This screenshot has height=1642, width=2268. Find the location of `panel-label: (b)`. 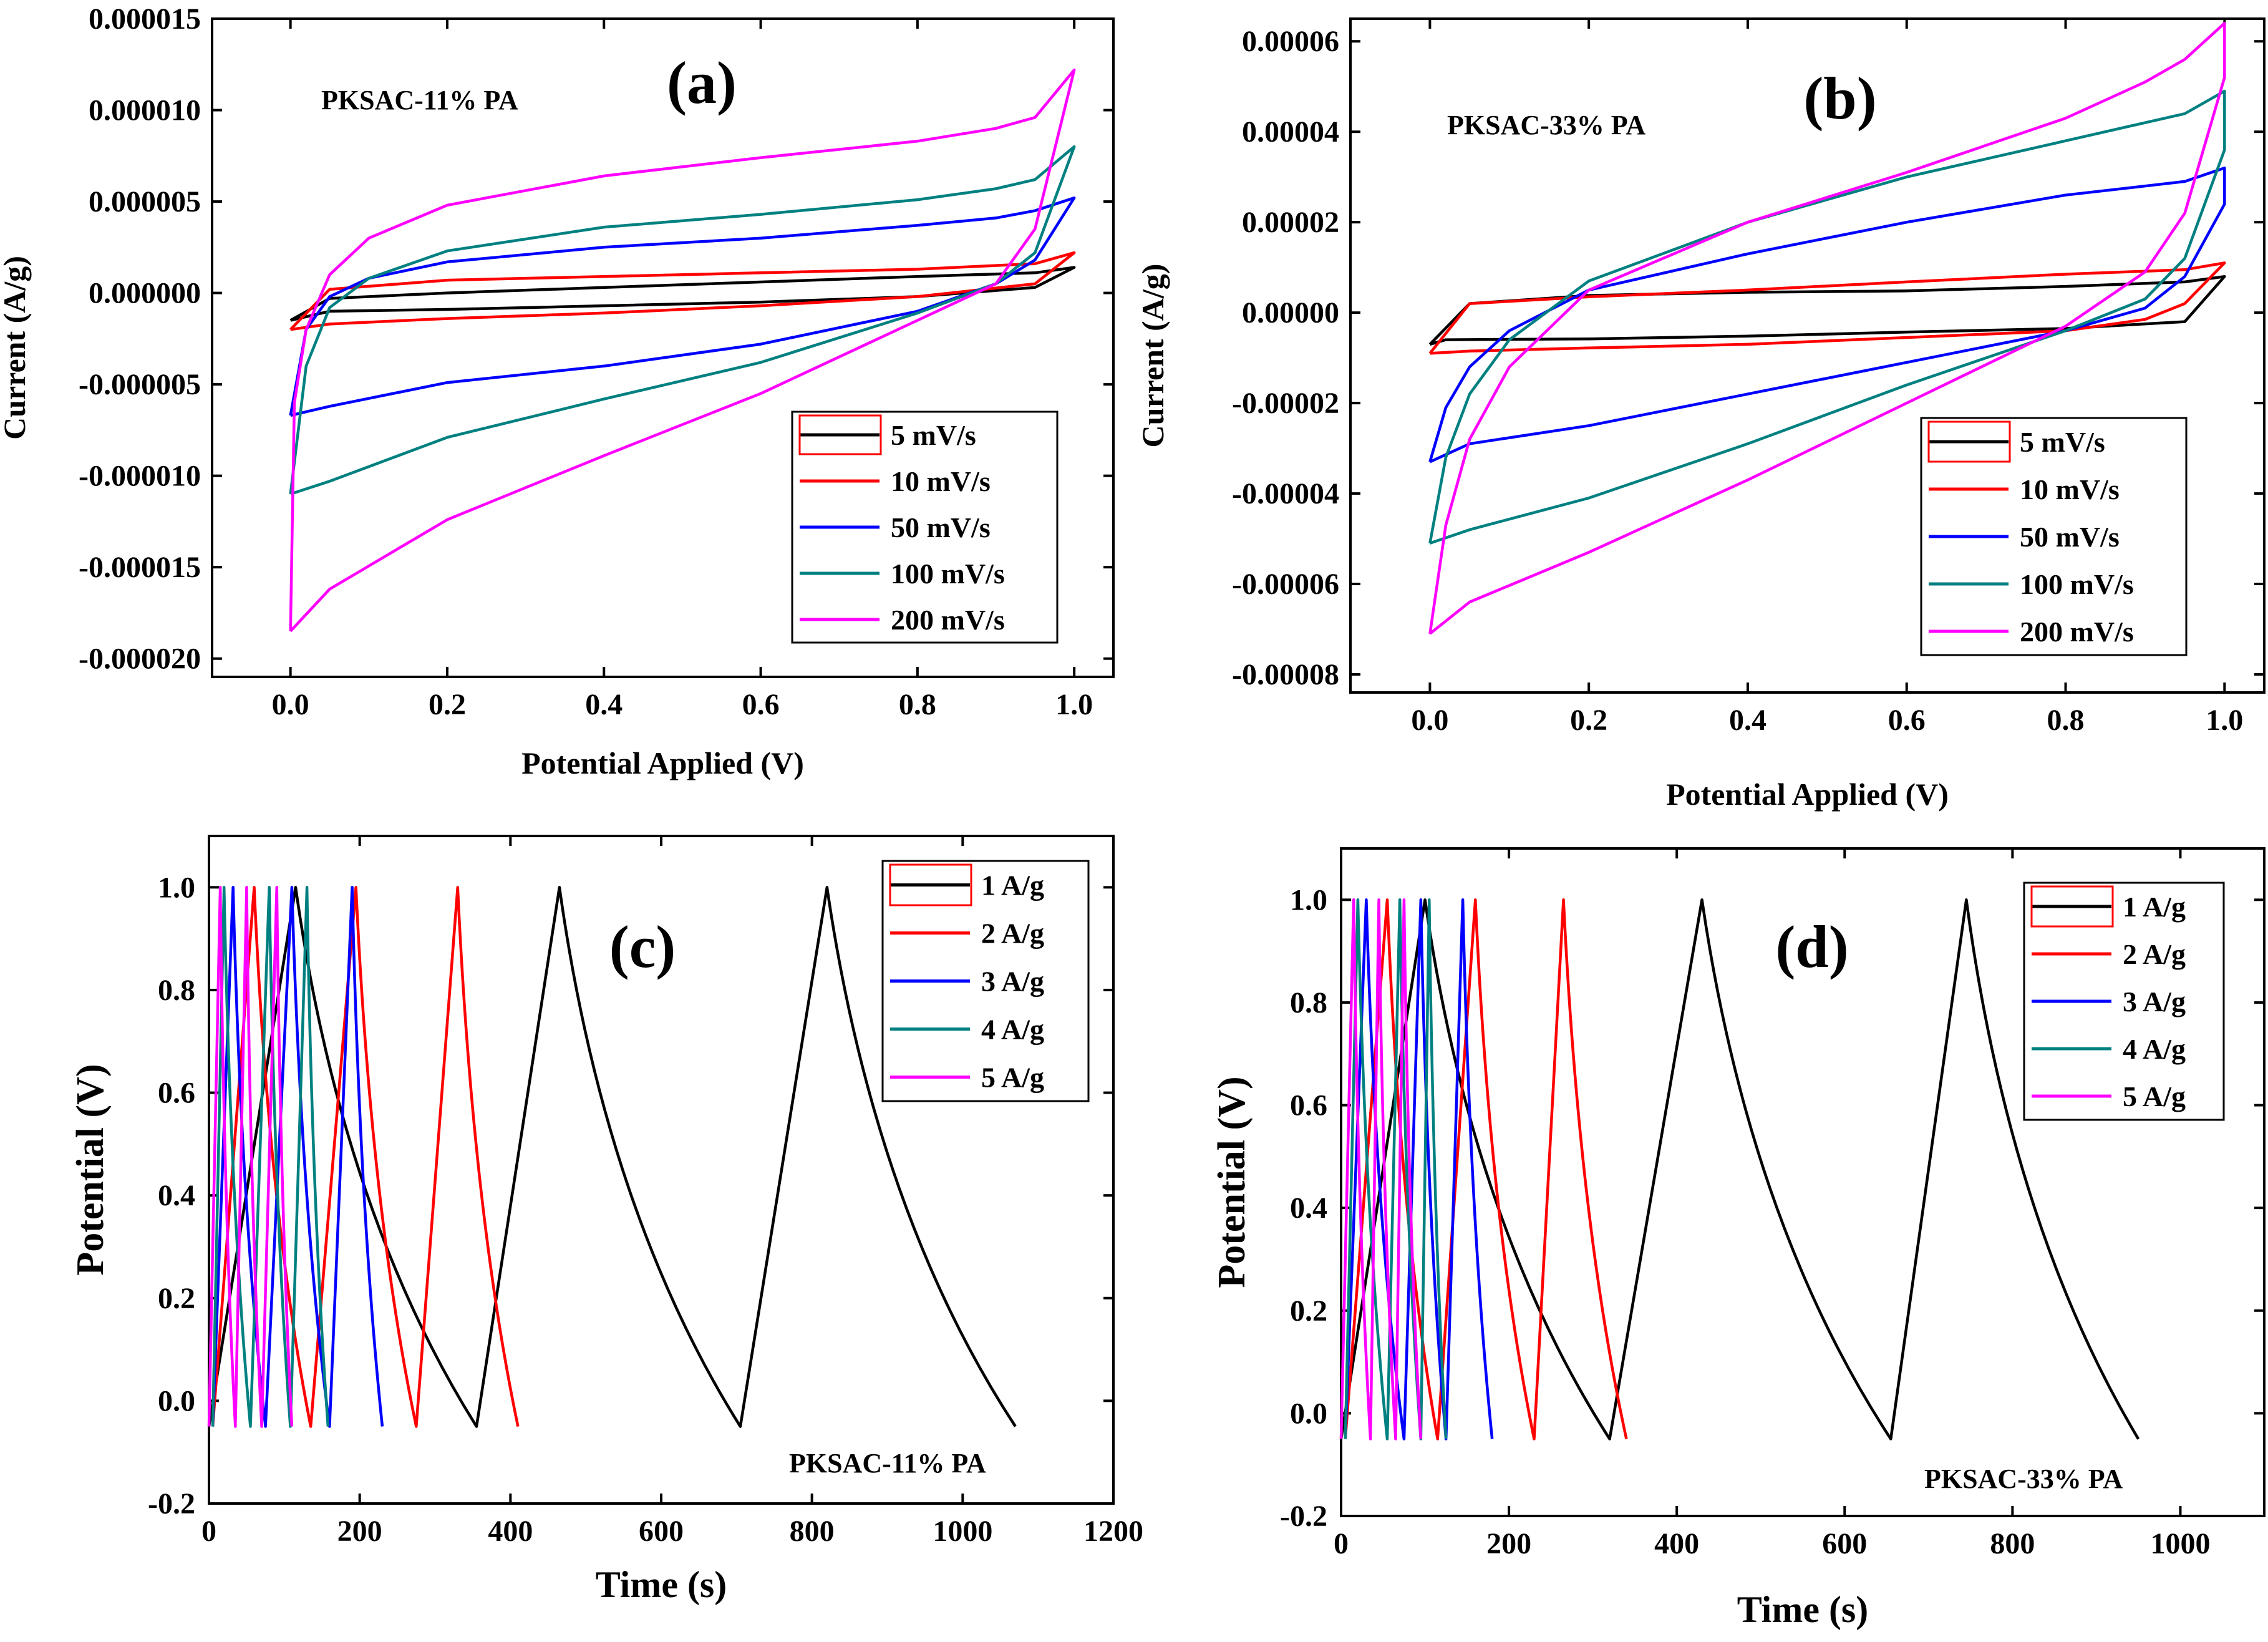

panel-label: (b) is located at coordinates (1840, 98).